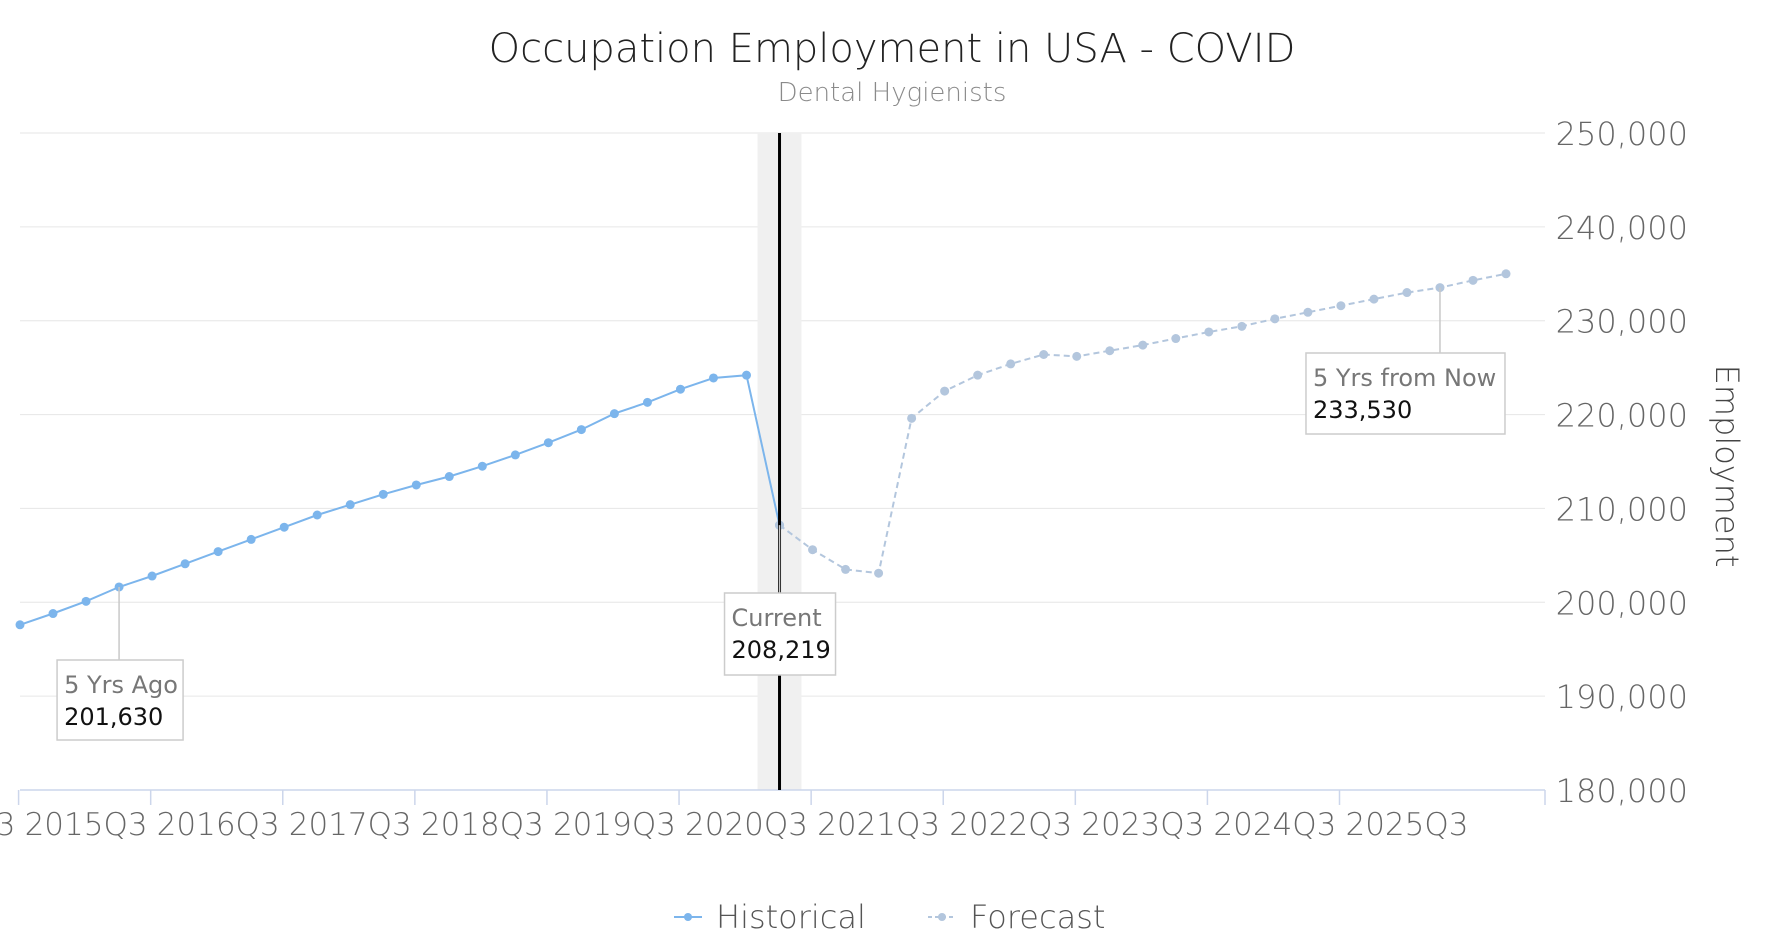  Describe the element at coordinates (1622, 322) in the screenshot. I see `y-tick-label: 230,000` at that location.